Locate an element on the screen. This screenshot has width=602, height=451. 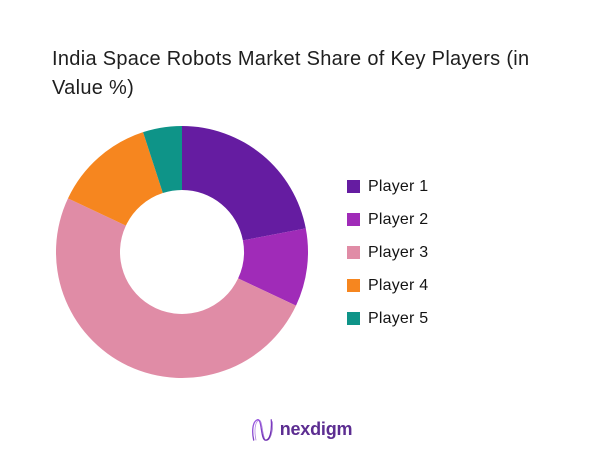
legend-label: Player 4 is located at coordinates (398, 285).